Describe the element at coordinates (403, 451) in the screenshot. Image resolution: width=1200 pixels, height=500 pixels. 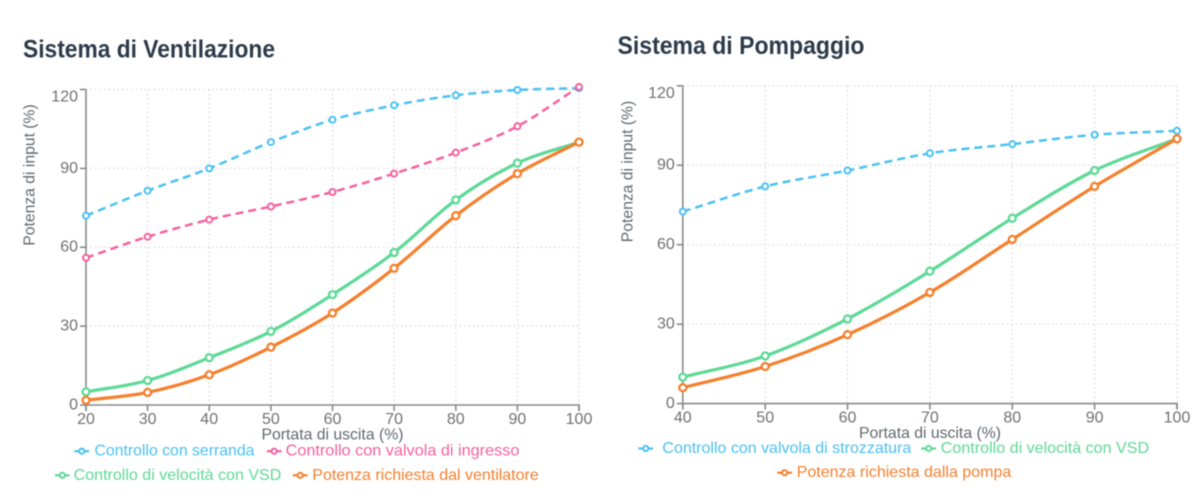
I see `svg-text:Controllo con valvola di ingre: Controllo con valvola di ingresso` at that location.